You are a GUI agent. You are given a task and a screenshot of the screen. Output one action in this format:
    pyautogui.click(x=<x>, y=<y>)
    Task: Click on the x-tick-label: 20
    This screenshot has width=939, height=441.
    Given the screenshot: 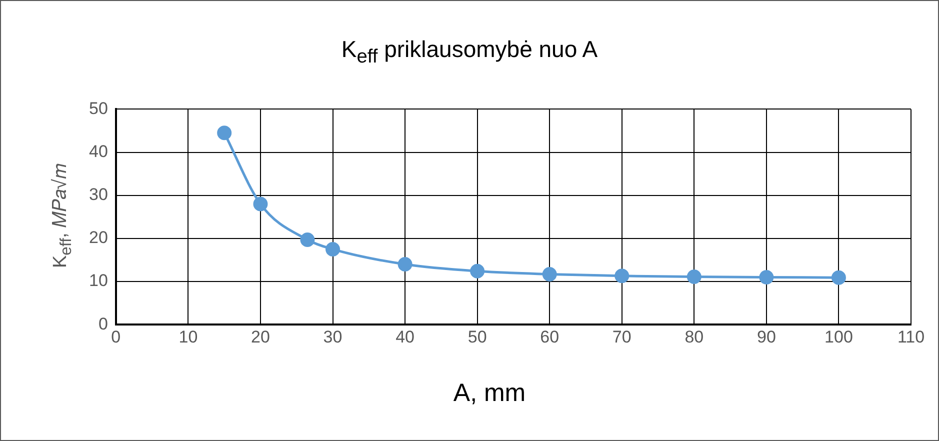 What is the action you would take?
    pyautogui.click(x=260, y=336)
    